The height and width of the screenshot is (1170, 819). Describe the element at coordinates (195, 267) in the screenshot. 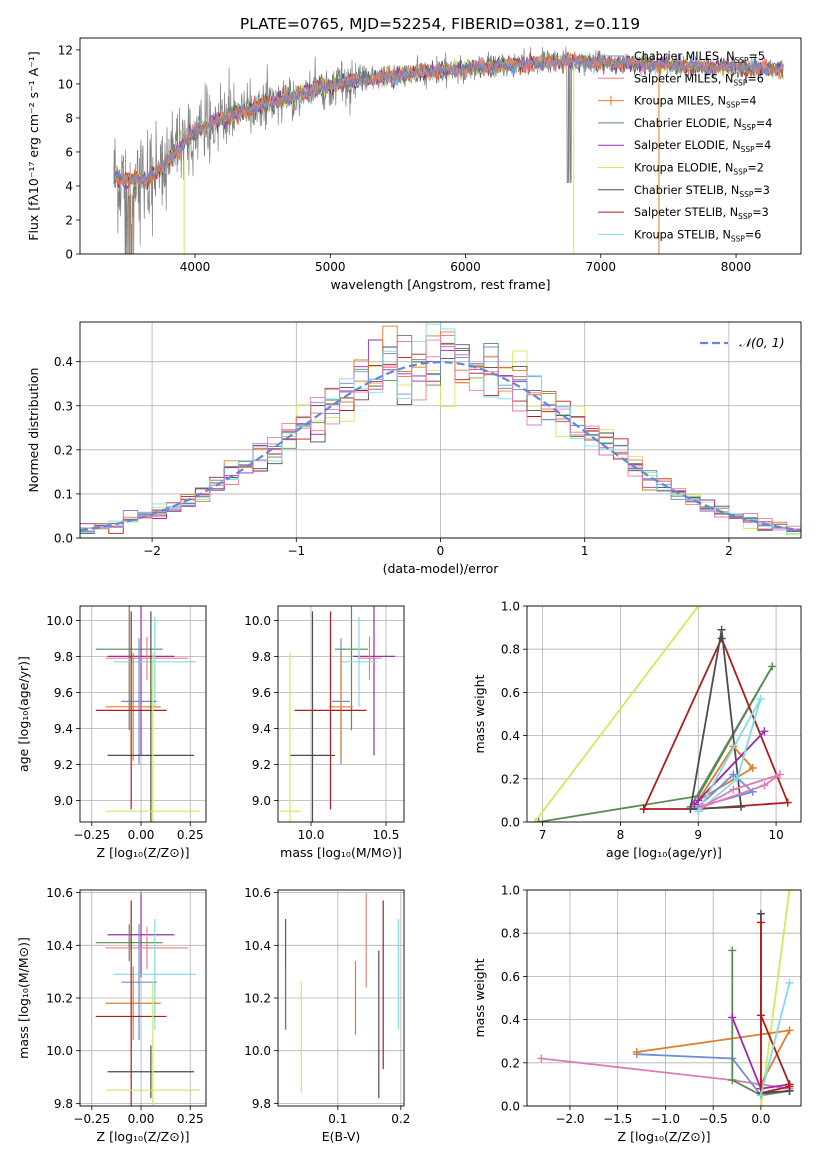

I see `x-tick-label: 4000` at that location.